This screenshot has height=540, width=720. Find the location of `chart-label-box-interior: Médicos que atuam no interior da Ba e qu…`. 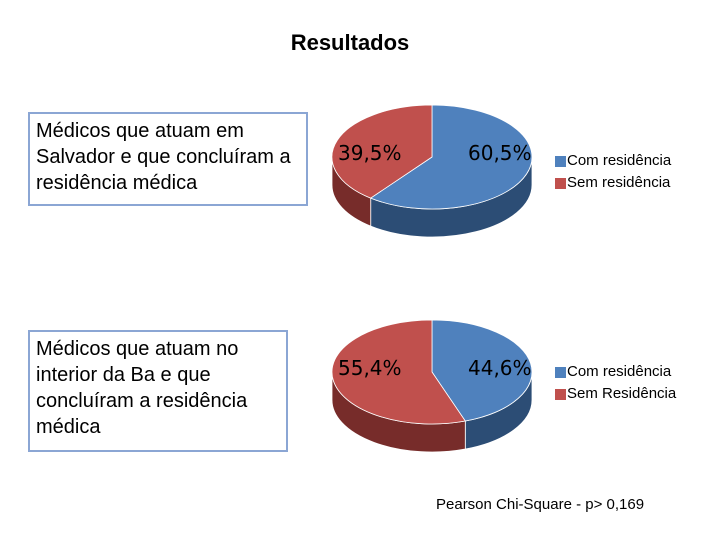

chart-label-box-interior: Médicos que atuam no interior da Ba e qu… is located at coordinates (158, 391).